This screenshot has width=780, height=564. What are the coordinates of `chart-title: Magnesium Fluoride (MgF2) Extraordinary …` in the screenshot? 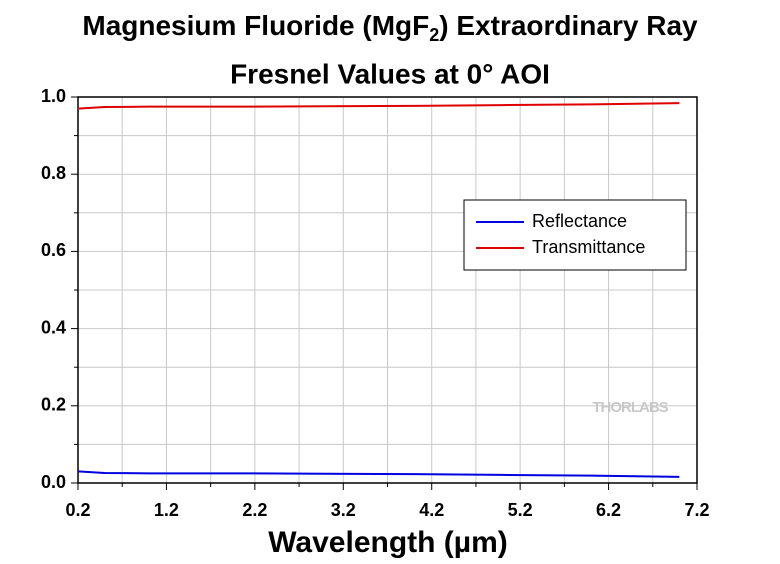 It's located at (390, 27).